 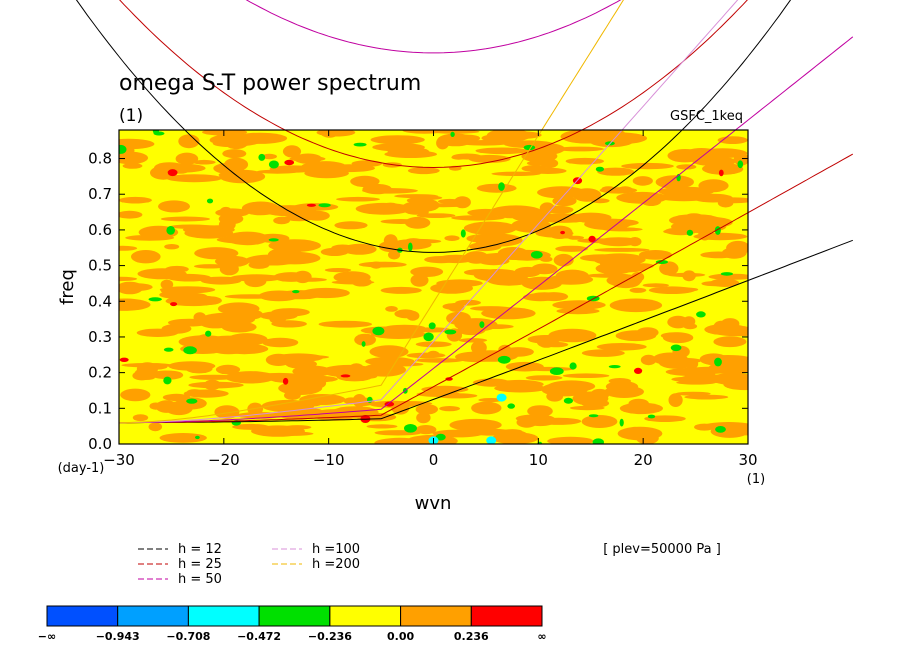 I want to click on legend-label: h = 12, so click(x=200, y=549).